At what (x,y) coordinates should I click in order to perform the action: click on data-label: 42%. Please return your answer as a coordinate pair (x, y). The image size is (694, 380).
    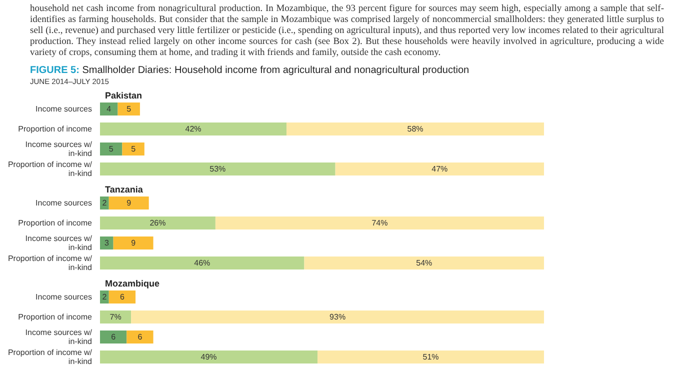
    Looking at the image, I should click on (193, 129).